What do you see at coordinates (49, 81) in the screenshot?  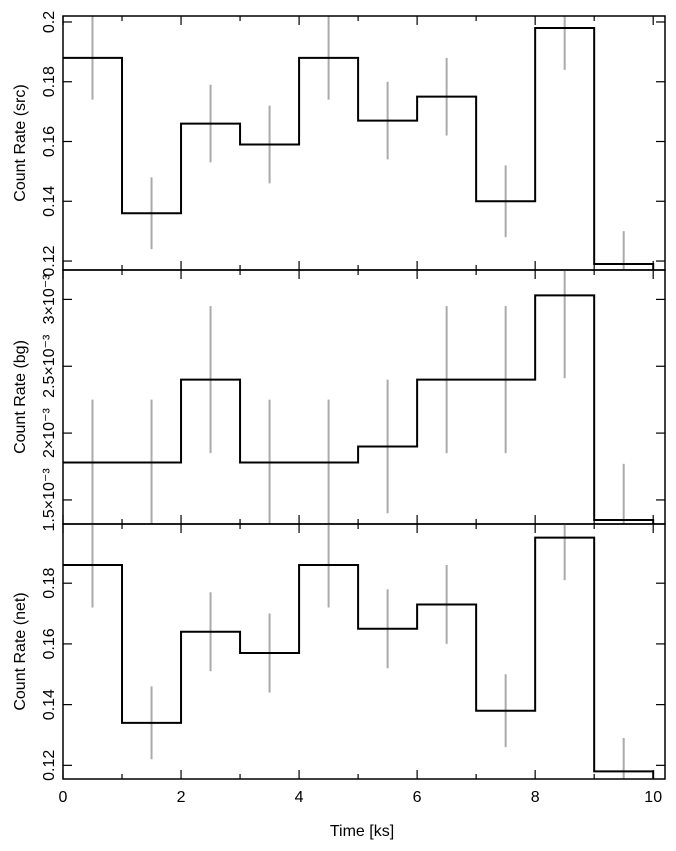 I see `src-ytick-label: 0.18` at bounding box center [49, 81].